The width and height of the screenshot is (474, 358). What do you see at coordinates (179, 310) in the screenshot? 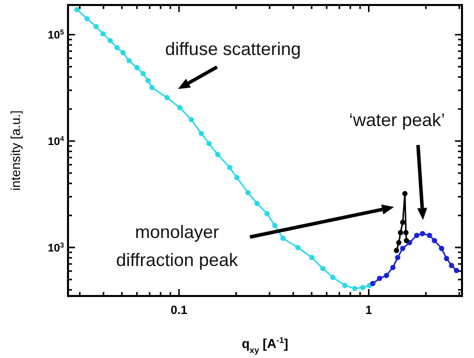
I see `x-tick-label: 0.1` at bounding box center [179, 310].